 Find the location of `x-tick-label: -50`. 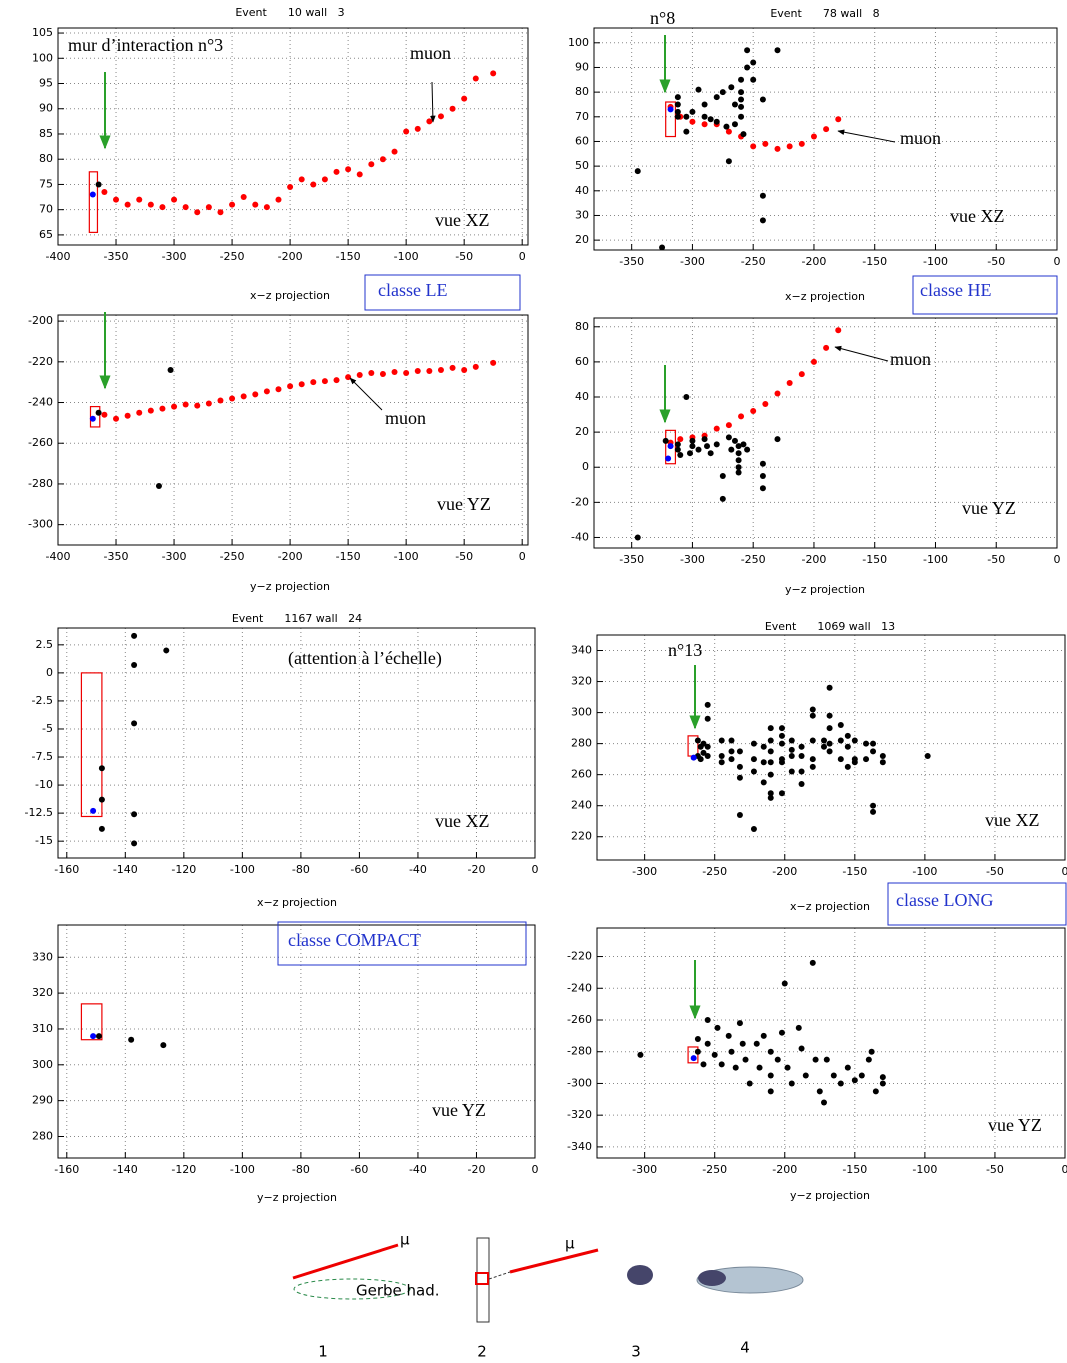

x-tick-label: -50 is located at coordinates (464, 256).